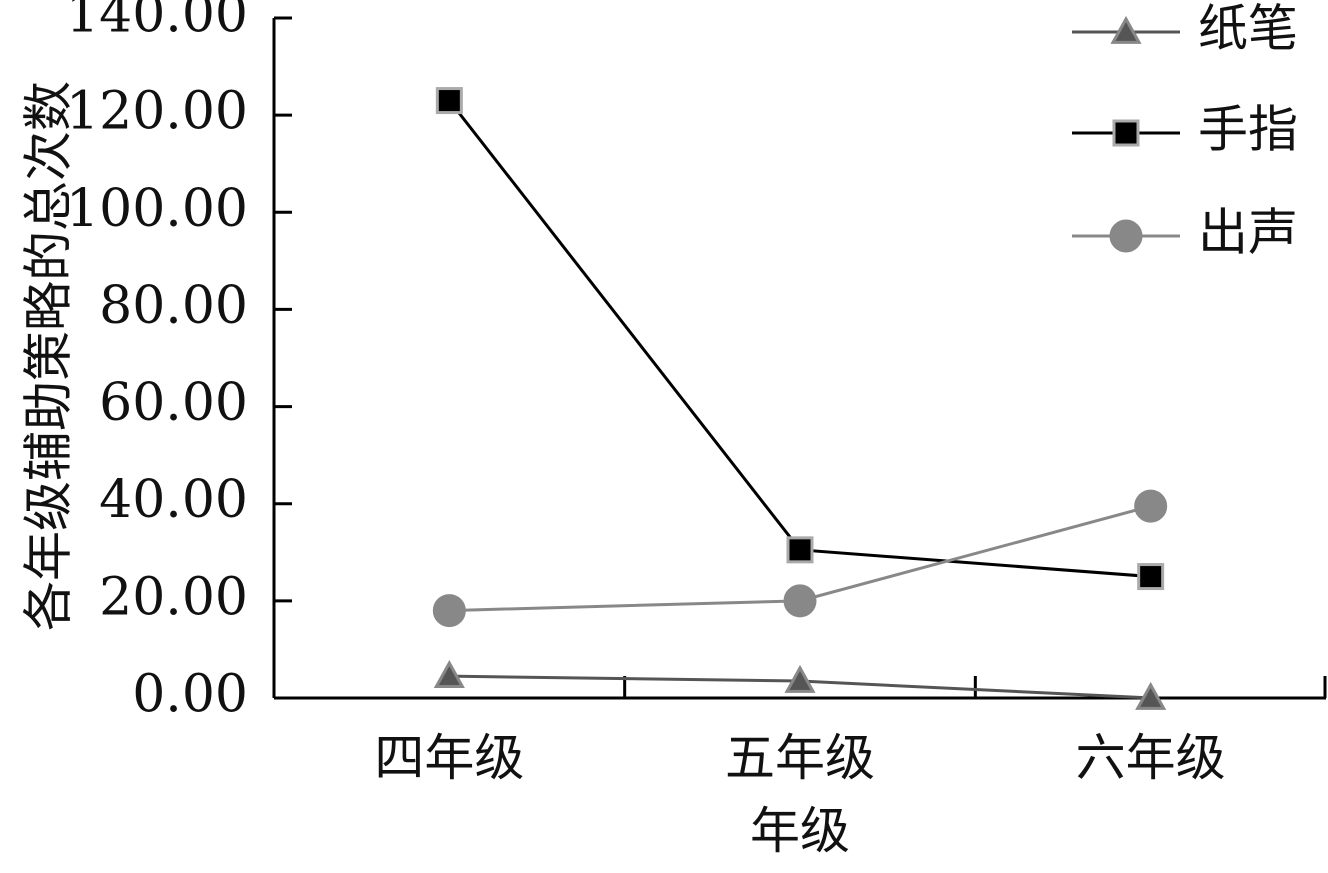 The image size is (1328, 873). I want to click on x-tick-label: 四年级, so click(449, 758).